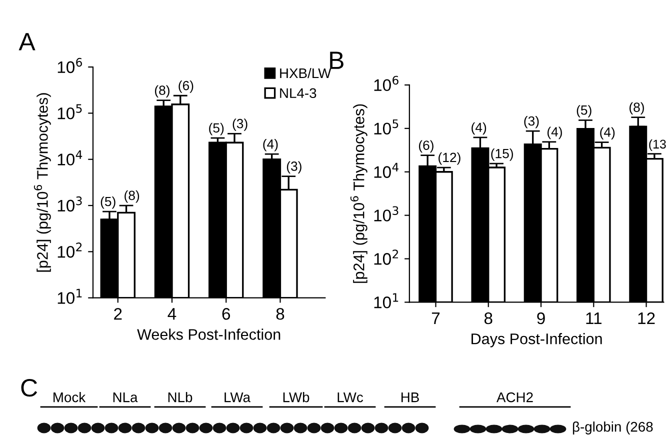 This screenshot has height=438, width=669. Describe the element at coordinates (594, 318) in the screenshot. I see `x-tick-label: 11` at that location.